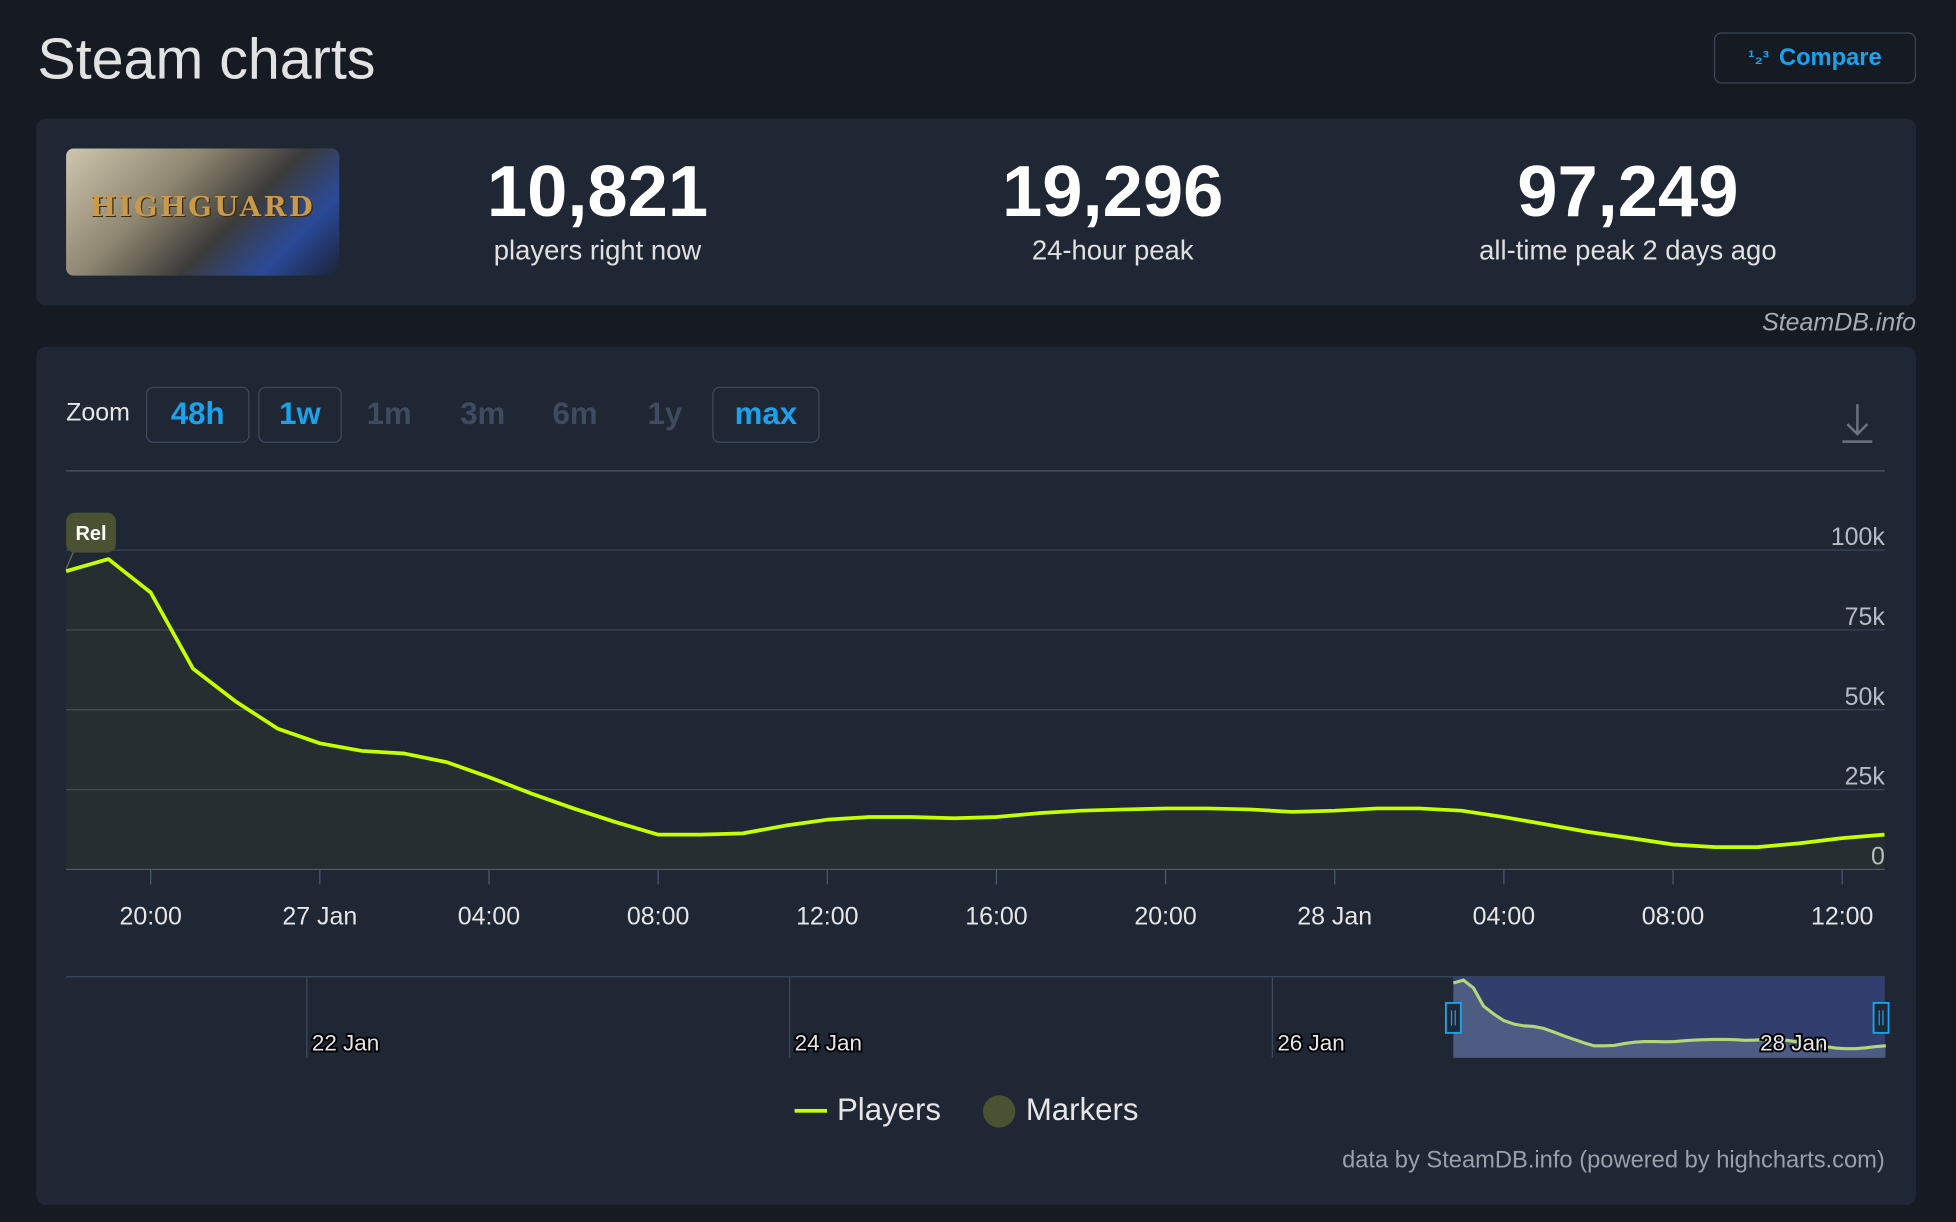 The width and height of the screenshot is (1956, 1222). I want to click on stat-label: 24-hour peak, so click(1112, 250).